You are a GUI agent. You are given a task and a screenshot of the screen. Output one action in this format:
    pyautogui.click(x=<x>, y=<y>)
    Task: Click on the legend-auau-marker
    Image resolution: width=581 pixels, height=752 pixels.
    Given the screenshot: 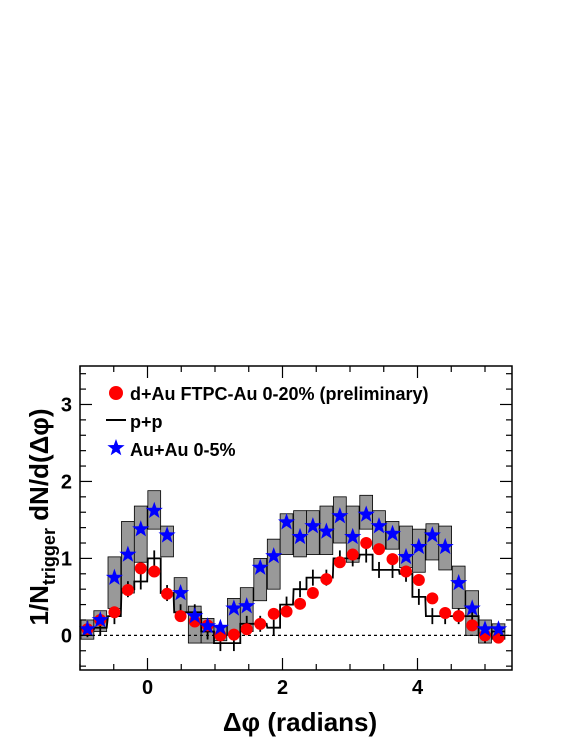 What is the action you would take?
    pyautogui.click(x=116, y=447)
    